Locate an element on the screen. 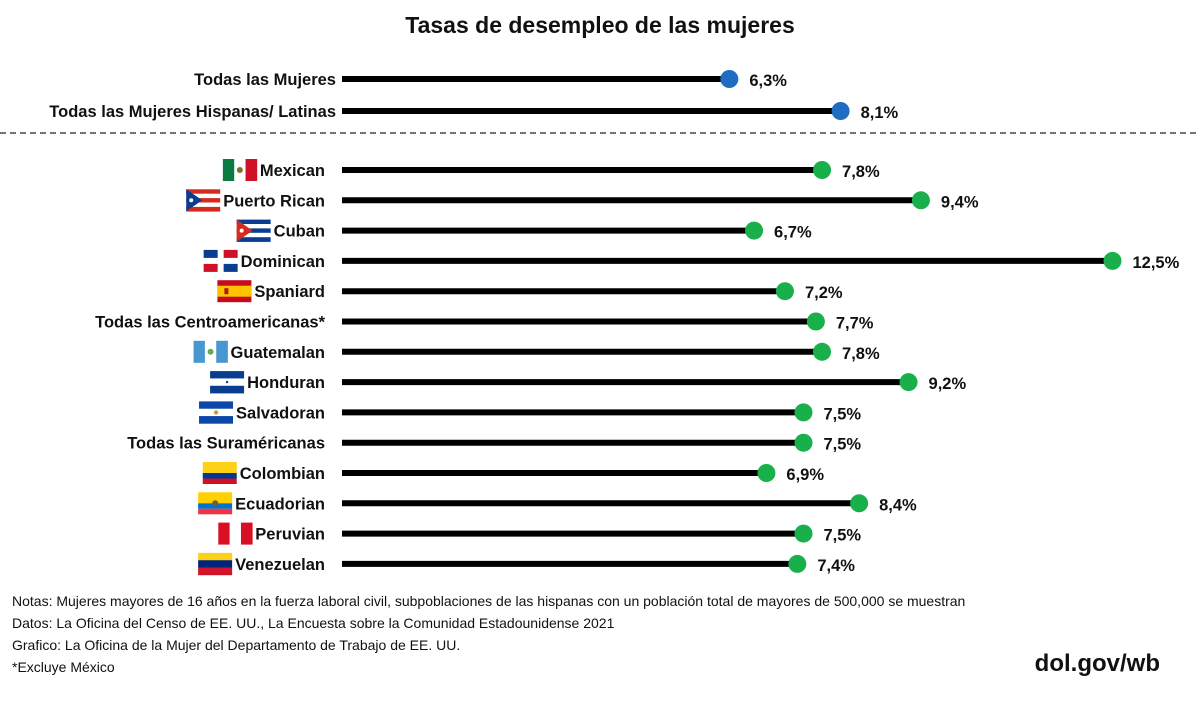 This screenshot has height=715, width=1200. data-label: 7,7% is located at coordinates (855, 324).